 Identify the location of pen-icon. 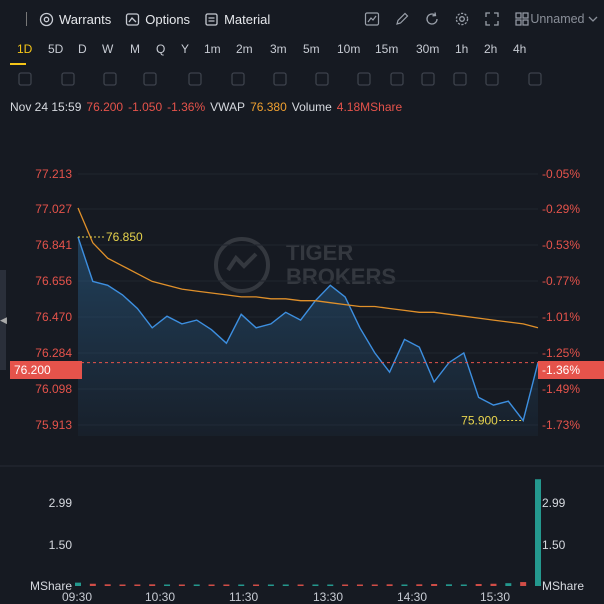
(364, 79).